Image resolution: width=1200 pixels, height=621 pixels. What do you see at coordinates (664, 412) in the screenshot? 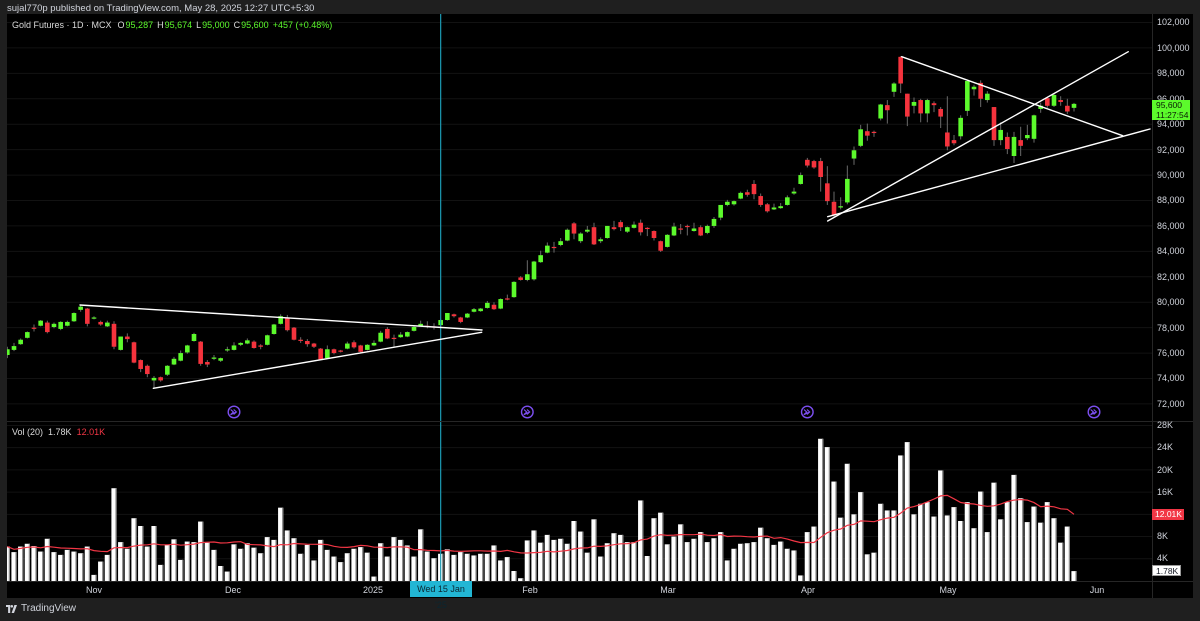
I see `event-markers` at bounding box center [664, 412].